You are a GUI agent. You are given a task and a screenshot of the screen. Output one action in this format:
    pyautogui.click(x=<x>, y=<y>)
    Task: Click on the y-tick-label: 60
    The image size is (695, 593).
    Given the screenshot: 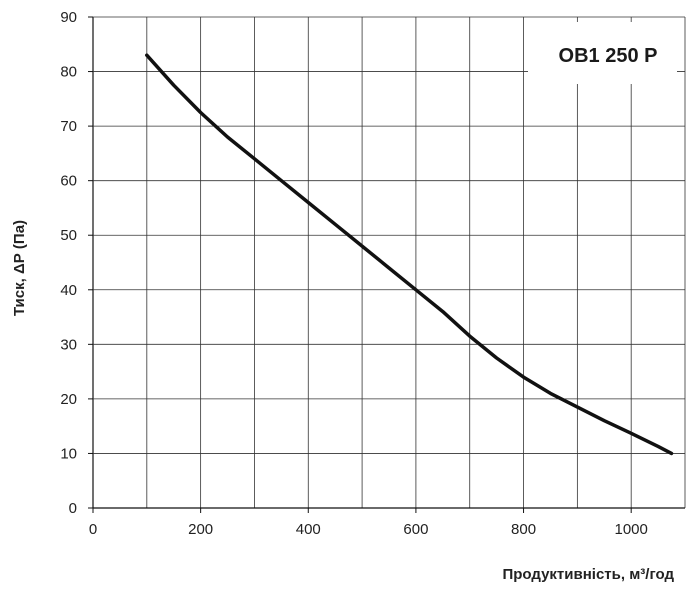 What is the action you would take?
    pyautogui.click(x=68, y=181)
    